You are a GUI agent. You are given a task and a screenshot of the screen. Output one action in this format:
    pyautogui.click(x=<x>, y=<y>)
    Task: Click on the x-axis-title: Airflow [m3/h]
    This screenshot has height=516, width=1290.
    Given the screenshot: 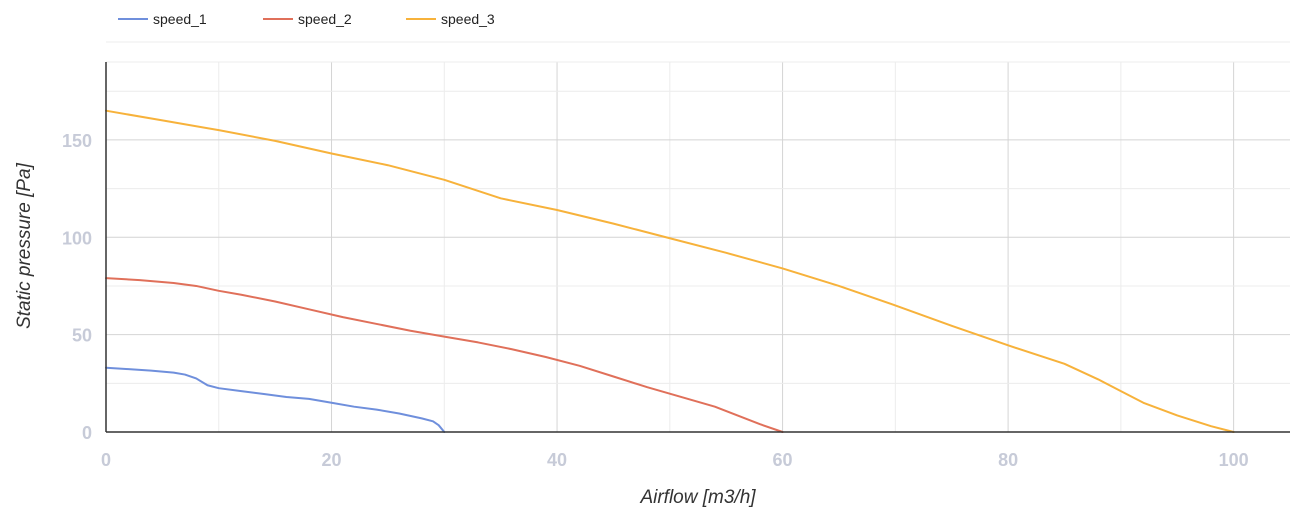 What is the action you would take?
    pyautogui.click(x=697, y=497)
    